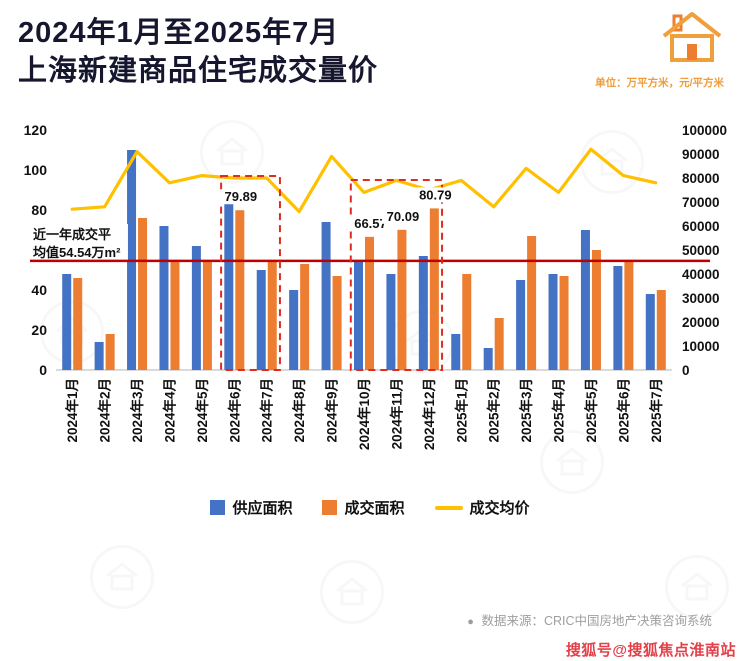 This screenshot has height=661, width=740. I want to click on x-axis-label: 2024年6月, so click(234, 410).